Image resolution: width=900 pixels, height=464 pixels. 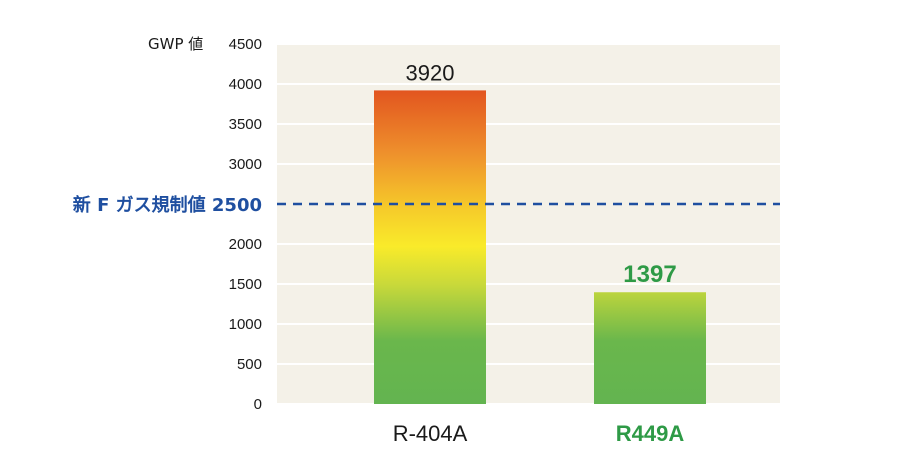 I want to click on x-axis-categories: R-404A R449A, so click(x=539, y=433).